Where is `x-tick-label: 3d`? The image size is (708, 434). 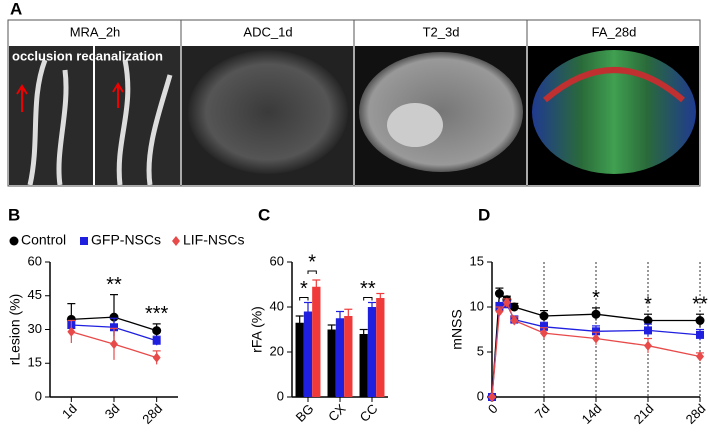 x-tick-label: 3d is located at coordinates (112, 411).